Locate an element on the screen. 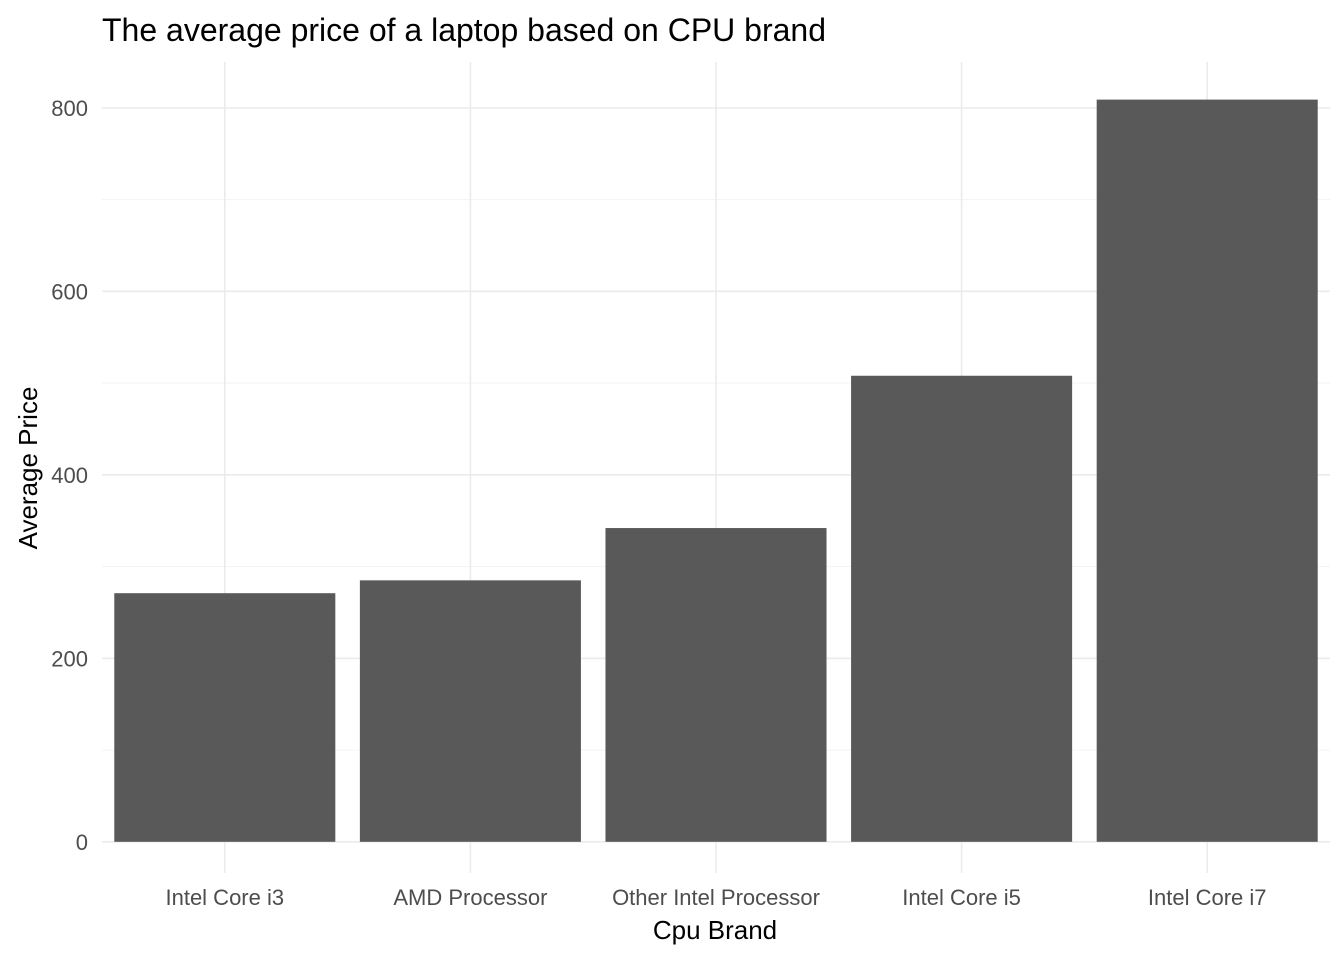 The width and height of the screenshot is (1344, 960). x-tick-label: Other Intel Processor is located at coordinates (716, 897).